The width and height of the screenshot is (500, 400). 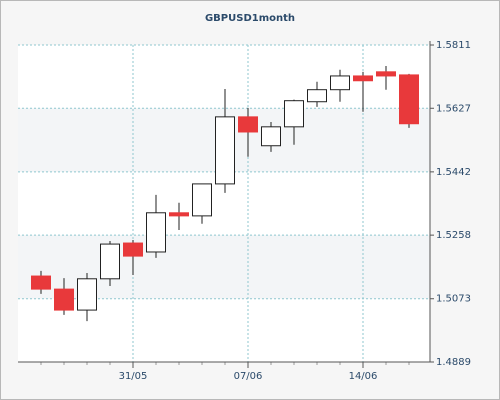 What do you see at coordinates (363, 376) in the screenshot?
I see `x-tick-label: 14/06` at bounding box center [363, 376].